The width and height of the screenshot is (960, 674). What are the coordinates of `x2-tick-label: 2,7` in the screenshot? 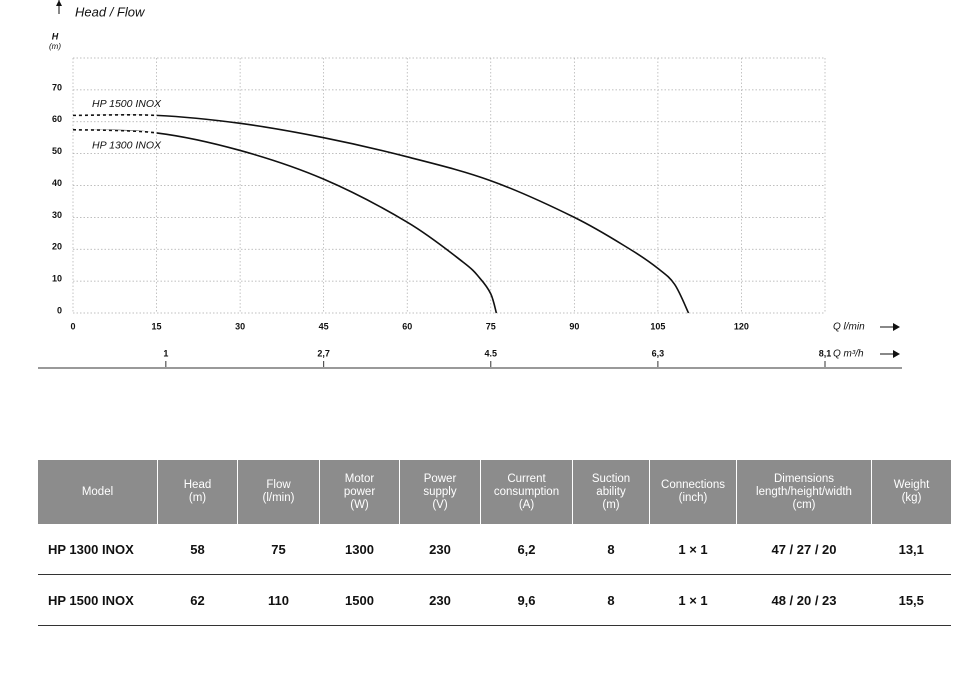 It's located at (323, 353).